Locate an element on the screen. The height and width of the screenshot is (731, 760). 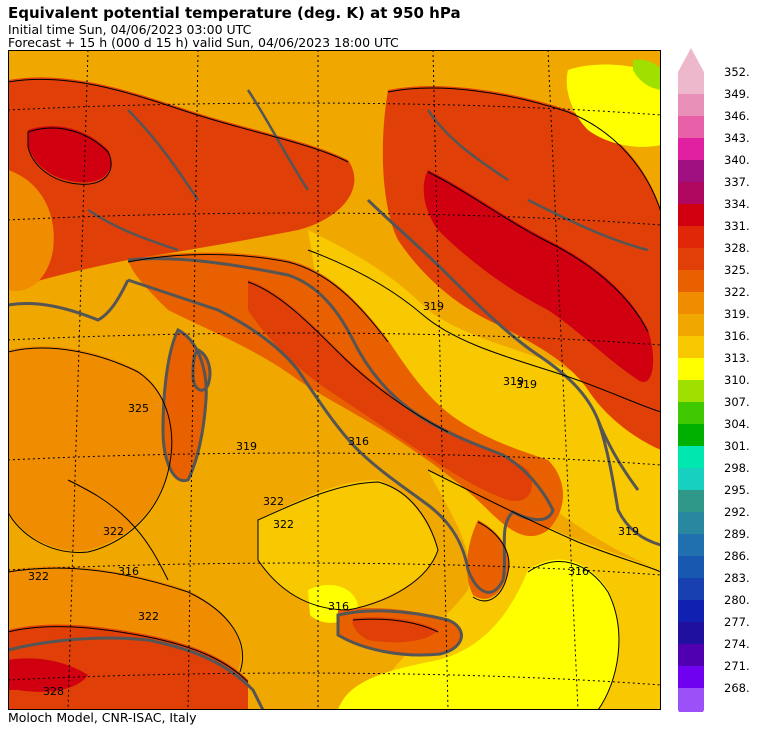
color-scale-label: 271. is located at coordinates (737, 666).